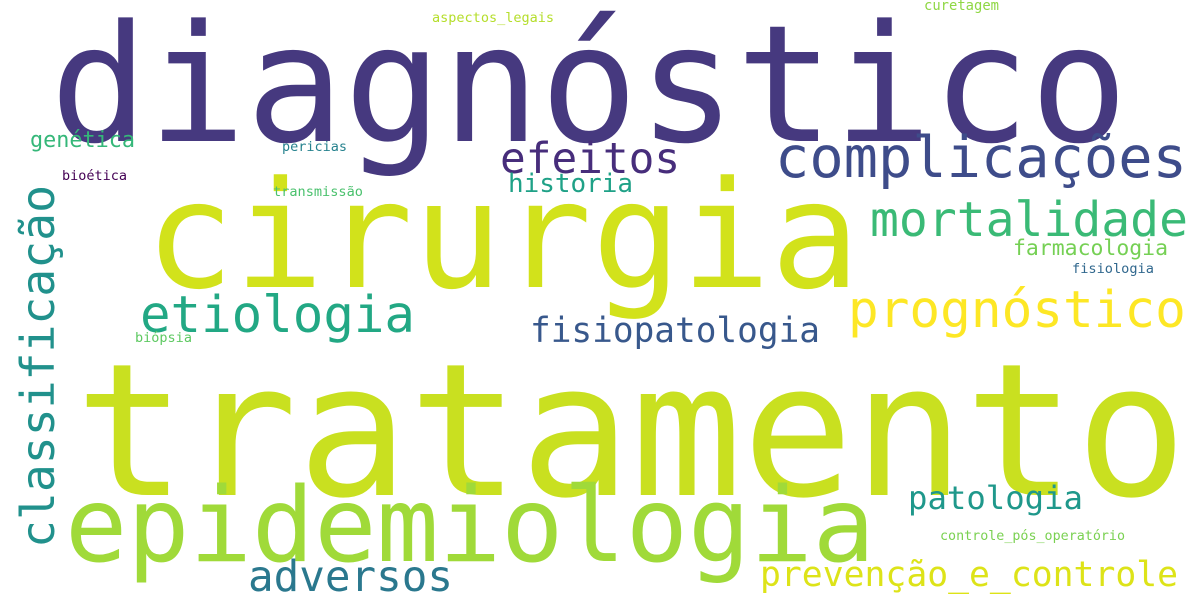 This screenshot has height=600, width=1200. I want to click on word-transmissao: transmissão, so click(318, 192).